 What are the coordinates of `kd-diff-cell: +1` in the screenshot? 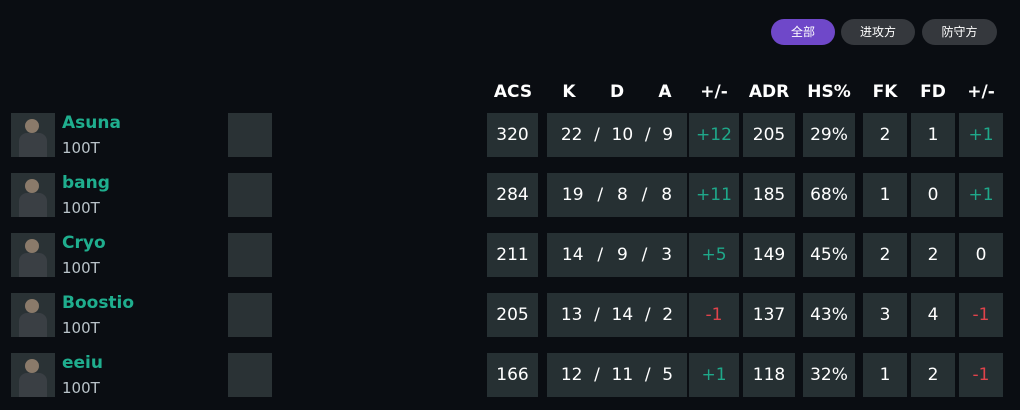 It's located at (714, 375).